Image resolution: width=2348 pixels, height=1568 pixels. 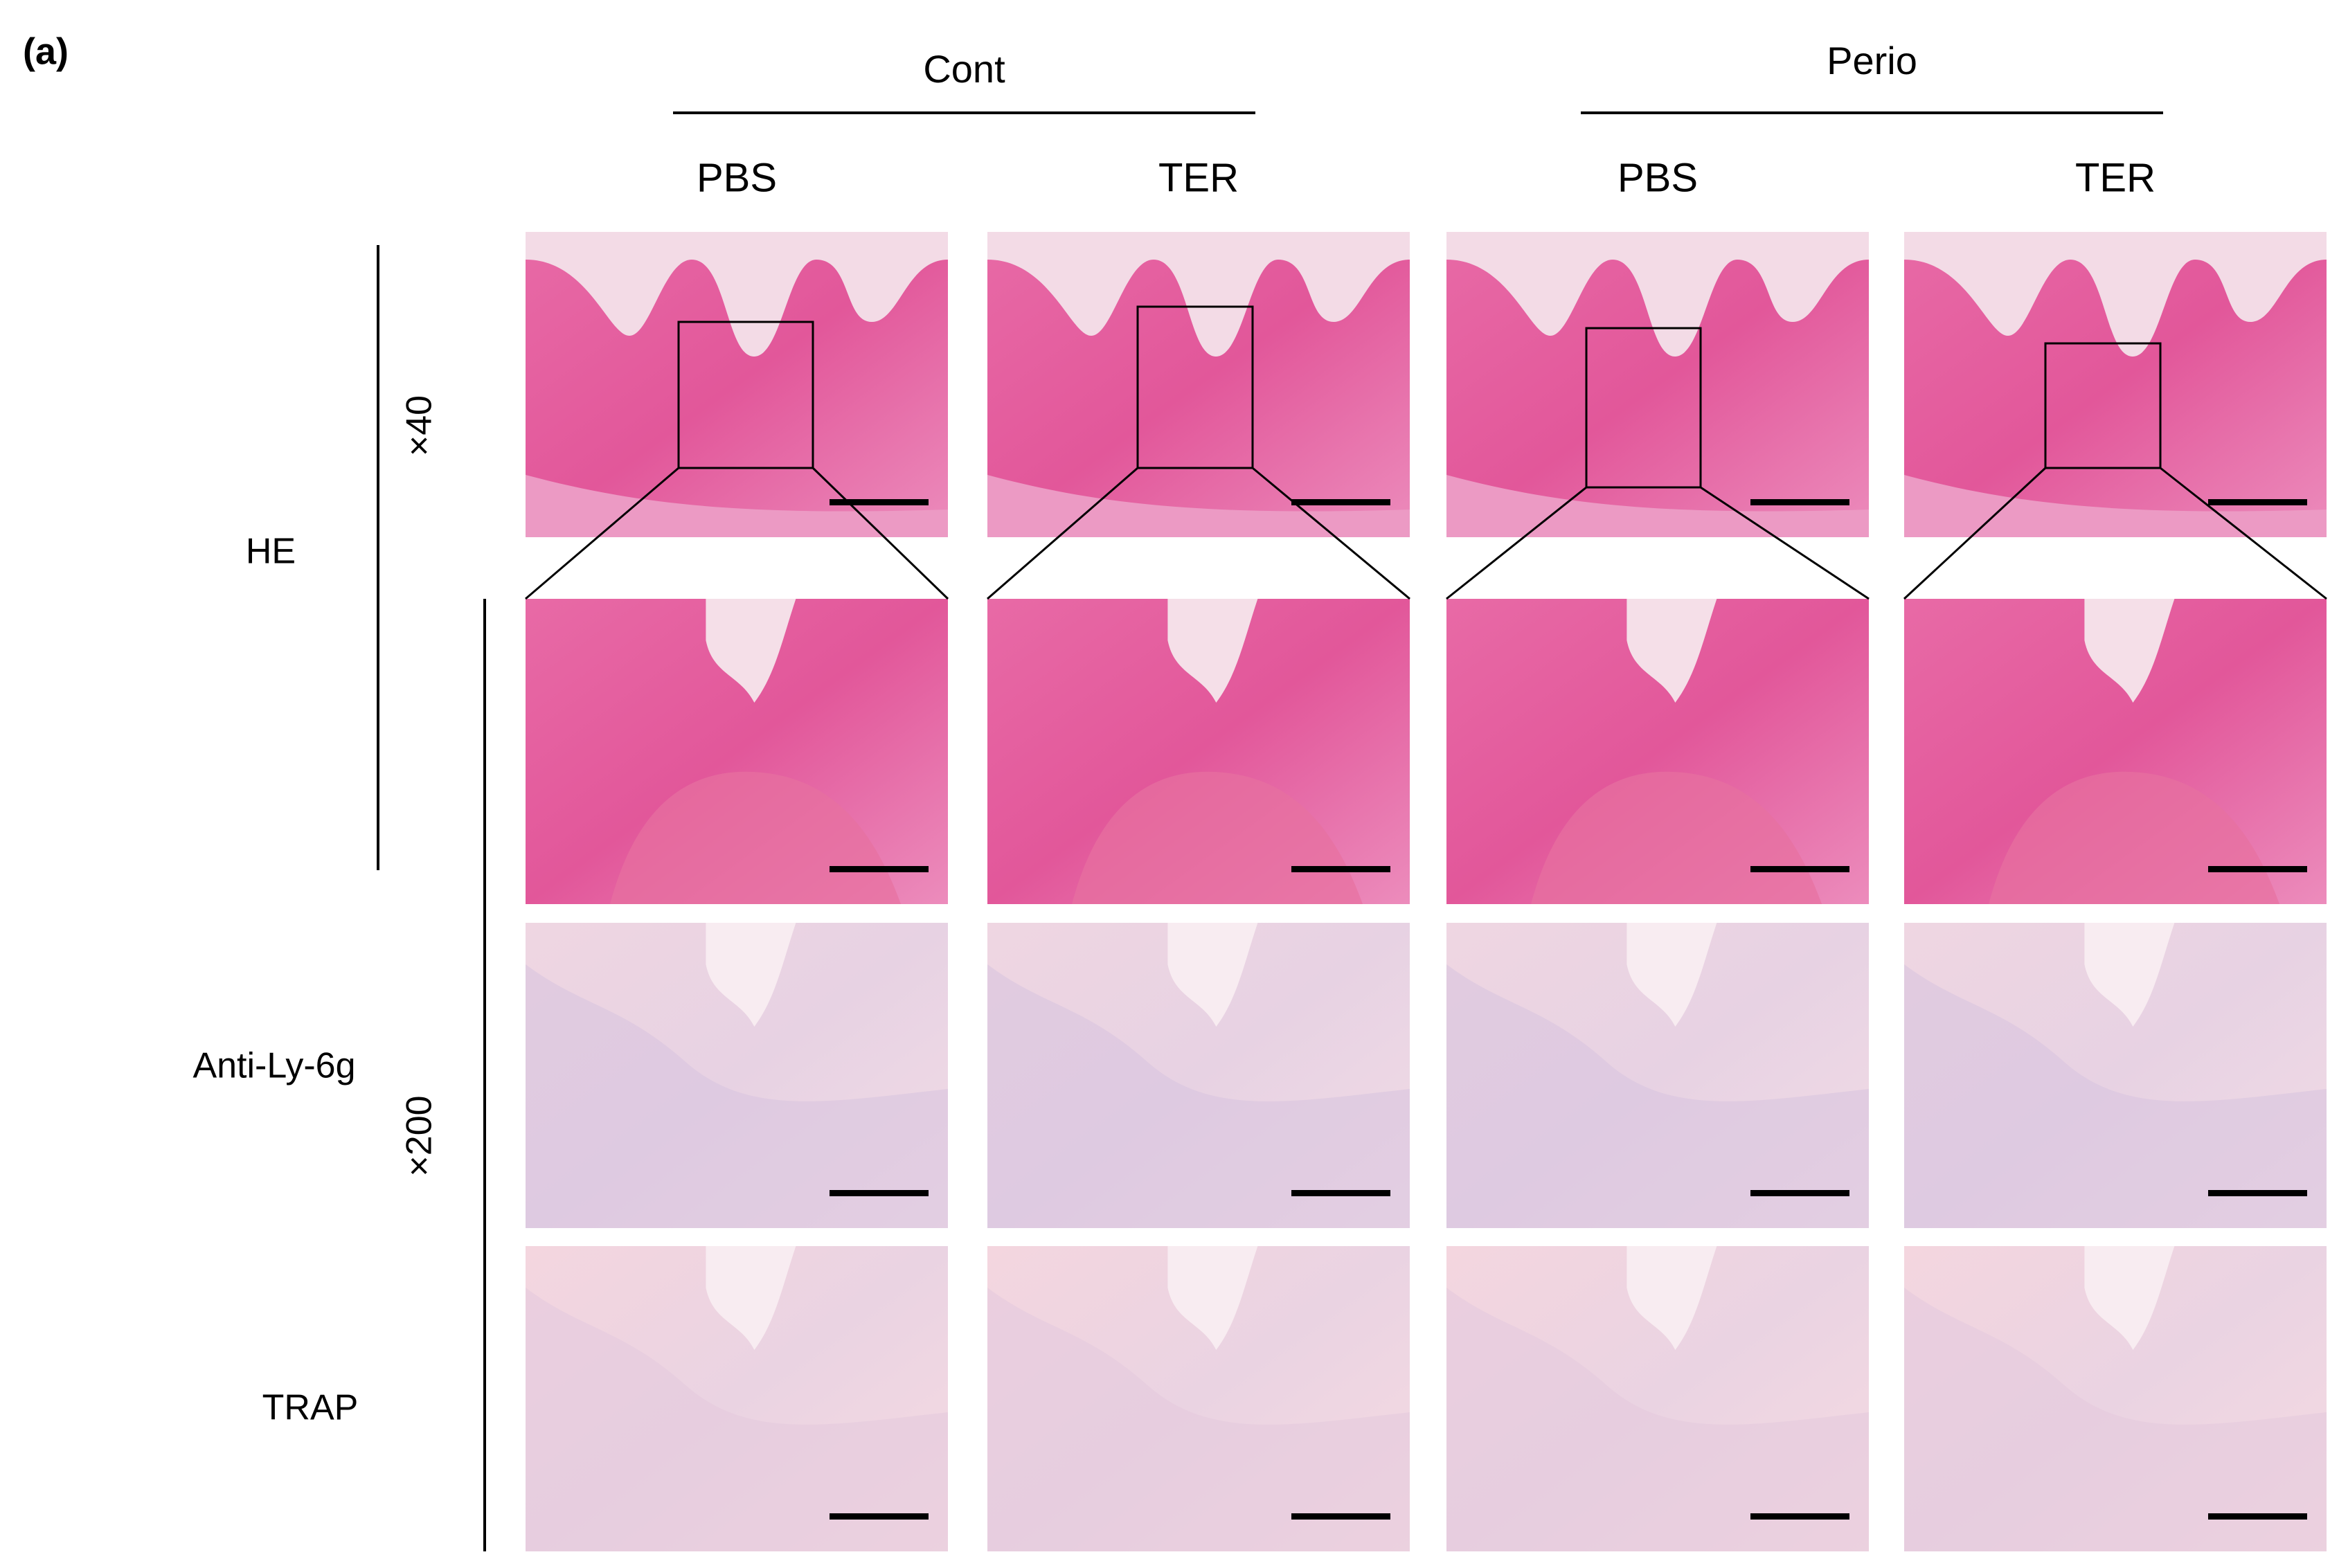 What do you see at coordinates (310, 1408) in the screenshot?
I see `stain-label: TRAP` at bounding box center [310, 1408].